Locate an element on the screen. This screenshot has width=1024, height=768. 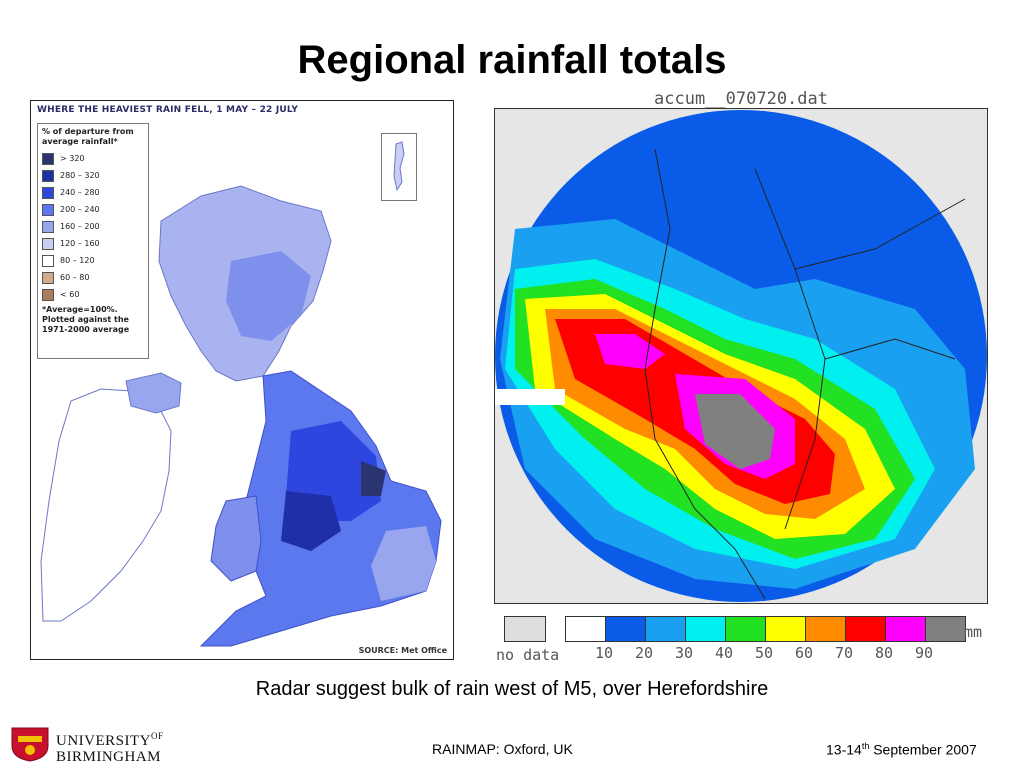
footer-date: 13-14th September 2007 is located at coordinates (901, 749).